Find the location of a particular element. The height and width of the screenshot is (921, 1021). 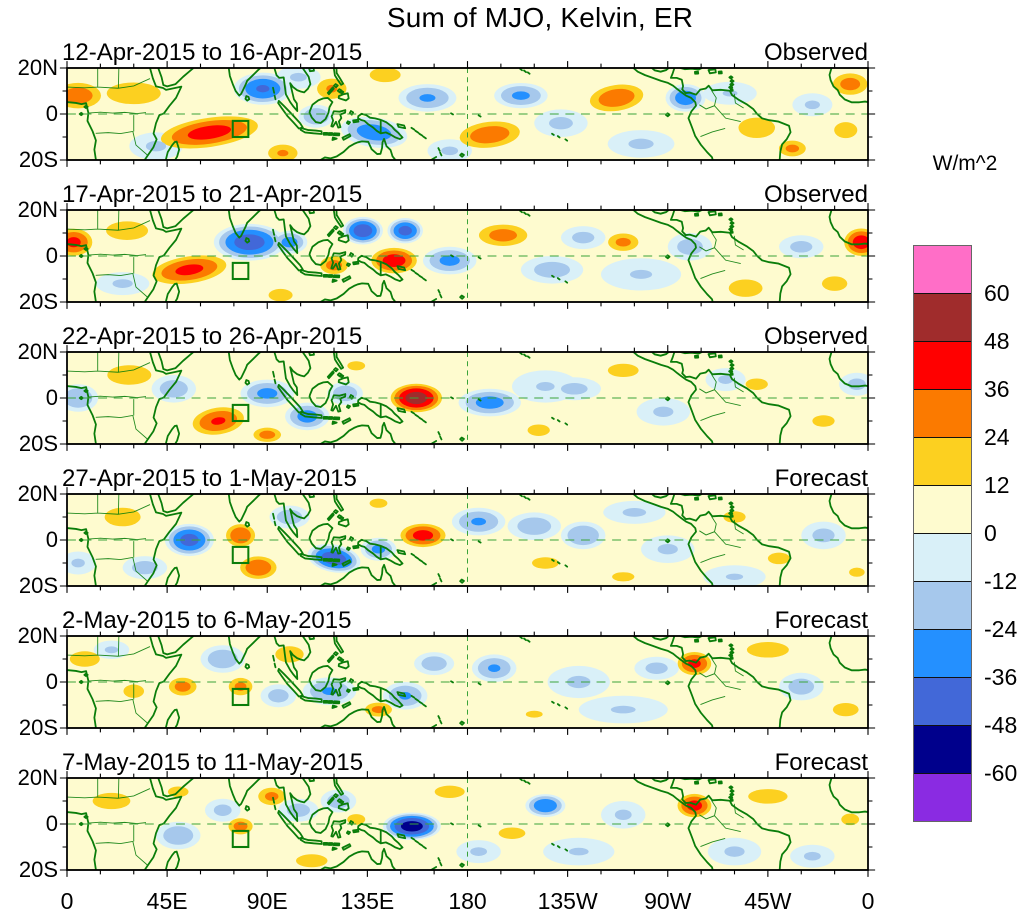

x-axis-label: 45W is located at coordinates (768, 901).